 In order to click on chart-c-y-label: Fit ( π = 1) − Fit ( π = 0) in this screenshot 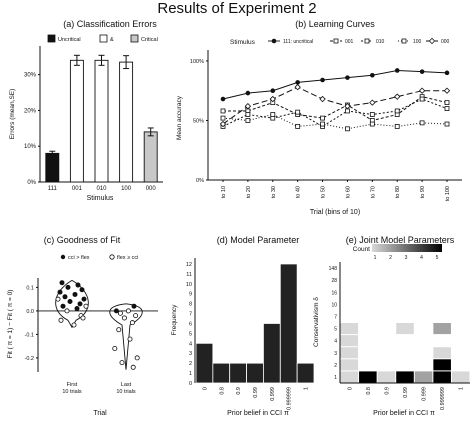, I will do `click(10, 324)`.